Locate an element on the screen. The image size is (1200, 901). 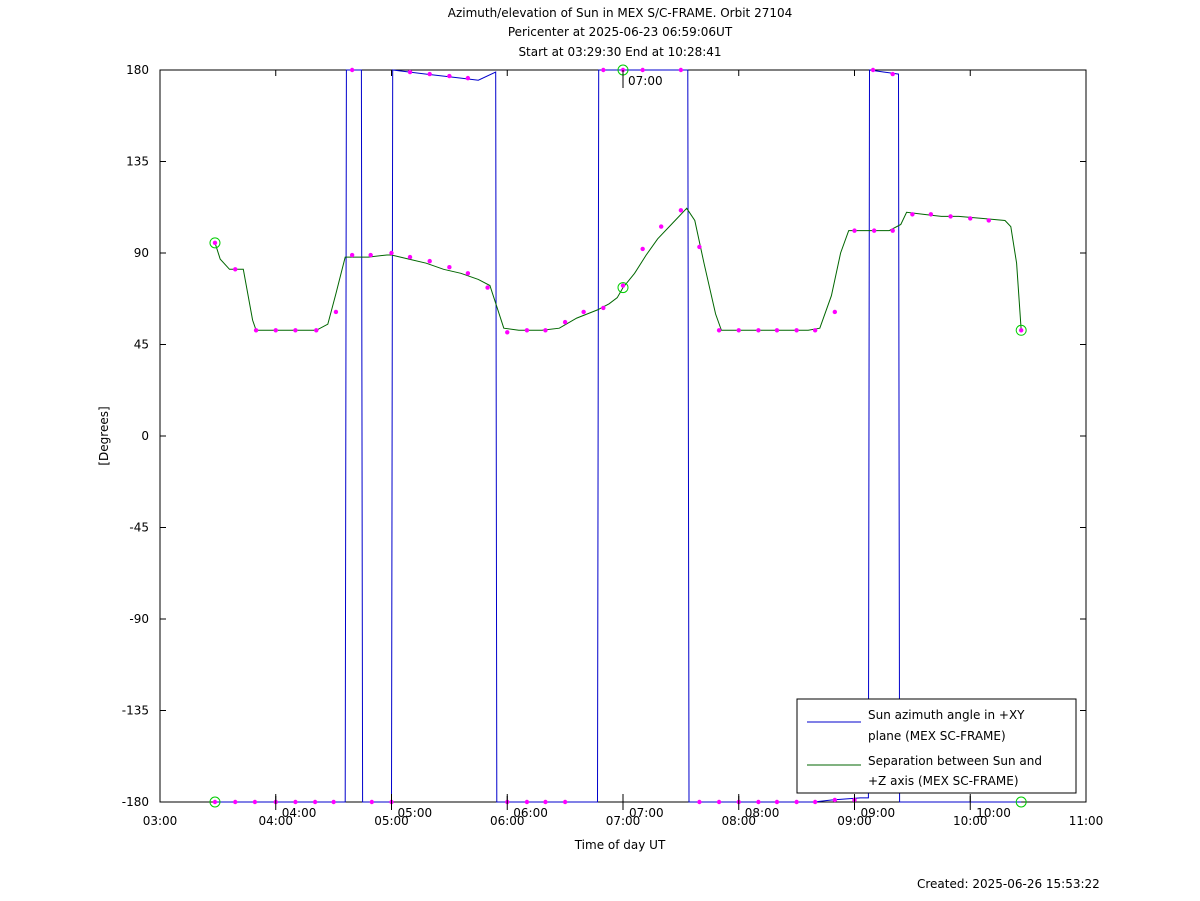
legend-label-separation-2: +Z axis (MEX SC-FRAME) is located at coordinates (943, 781).